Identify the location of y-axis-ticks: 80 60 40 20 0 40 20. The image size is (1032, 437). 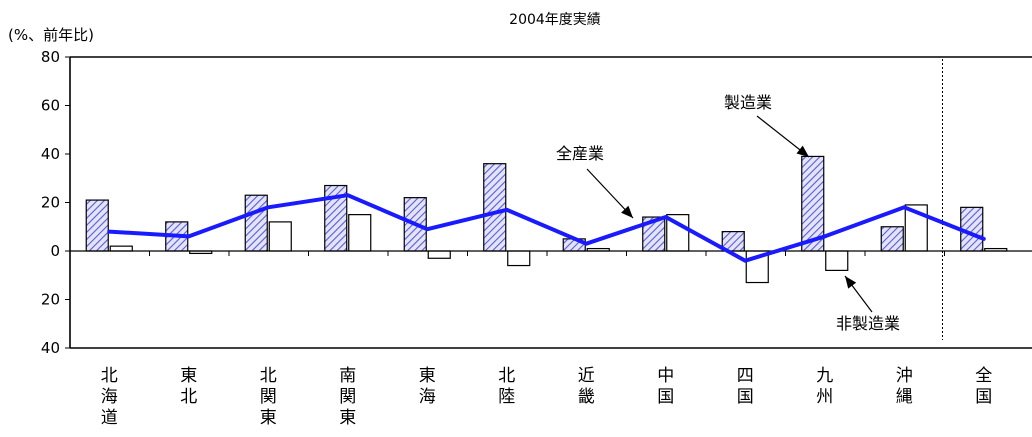
(55, 202).